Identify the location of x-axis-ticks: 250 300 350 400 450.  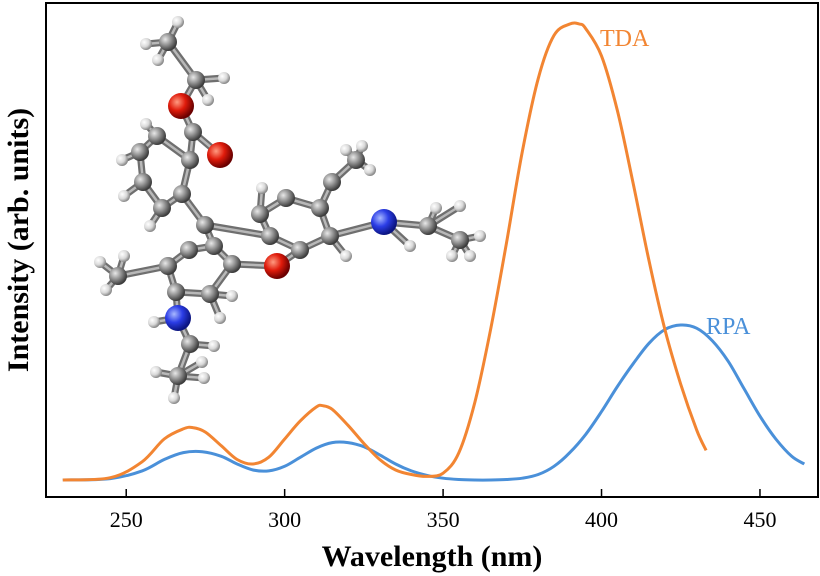
(443, 510).